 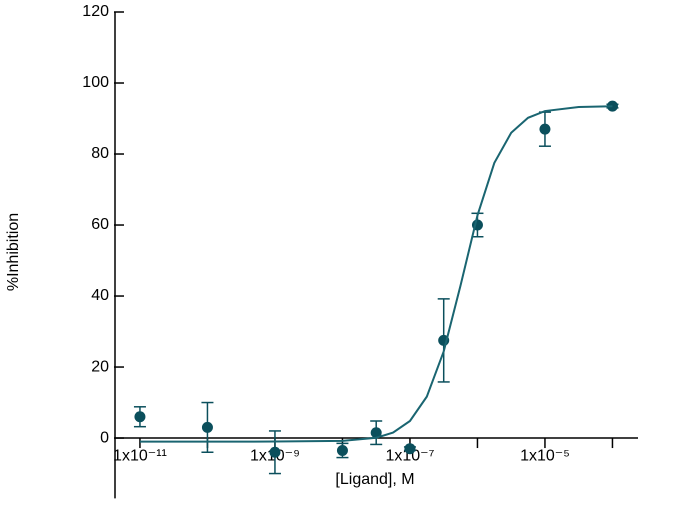 I want to click on y-tick-label: 0, so click(x=104, y=437).